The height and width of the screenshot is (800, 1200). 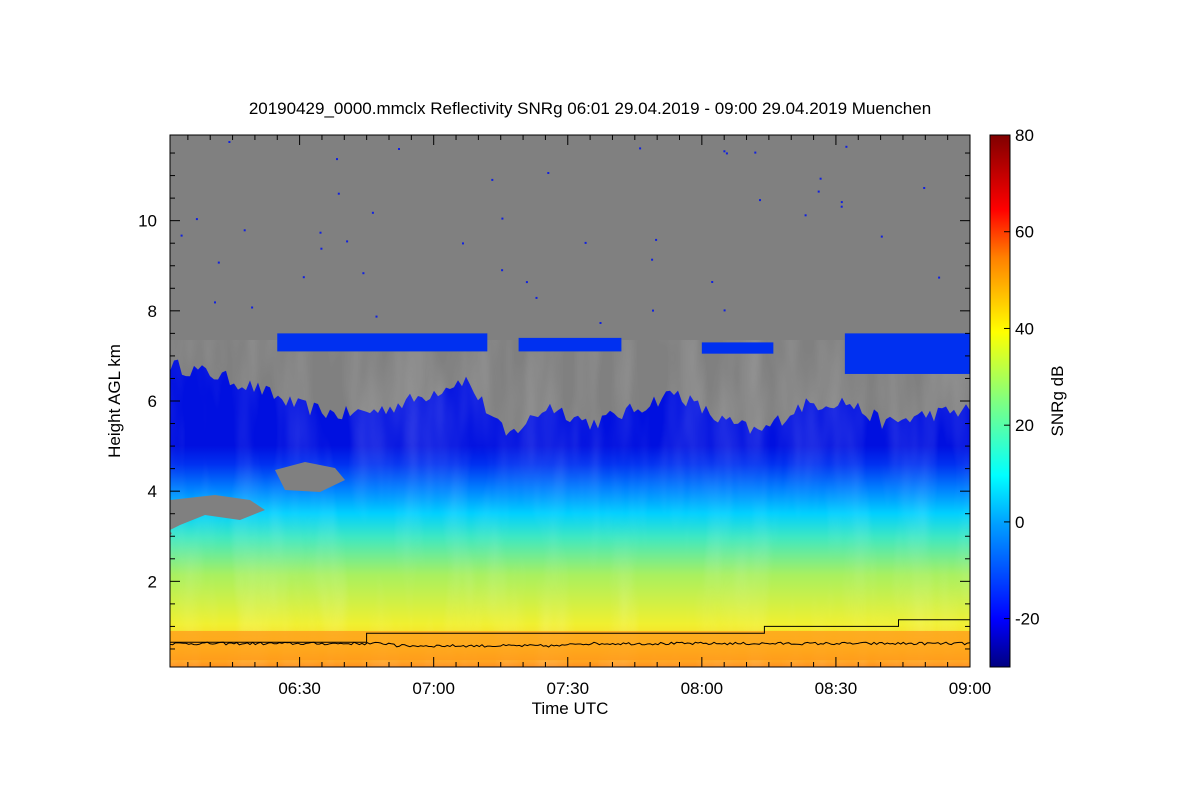 I want to click on x-axis-label: Time UTC, so click(x=570, y=708).